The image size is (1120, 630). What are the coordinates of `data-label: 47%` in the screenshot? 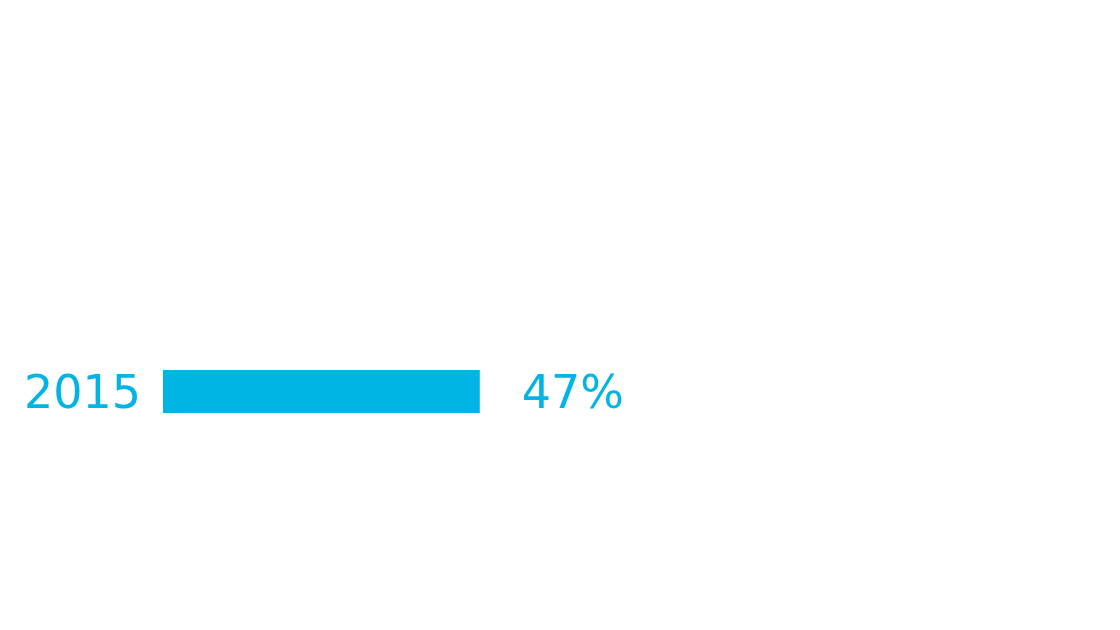 It's located at (573, 391).